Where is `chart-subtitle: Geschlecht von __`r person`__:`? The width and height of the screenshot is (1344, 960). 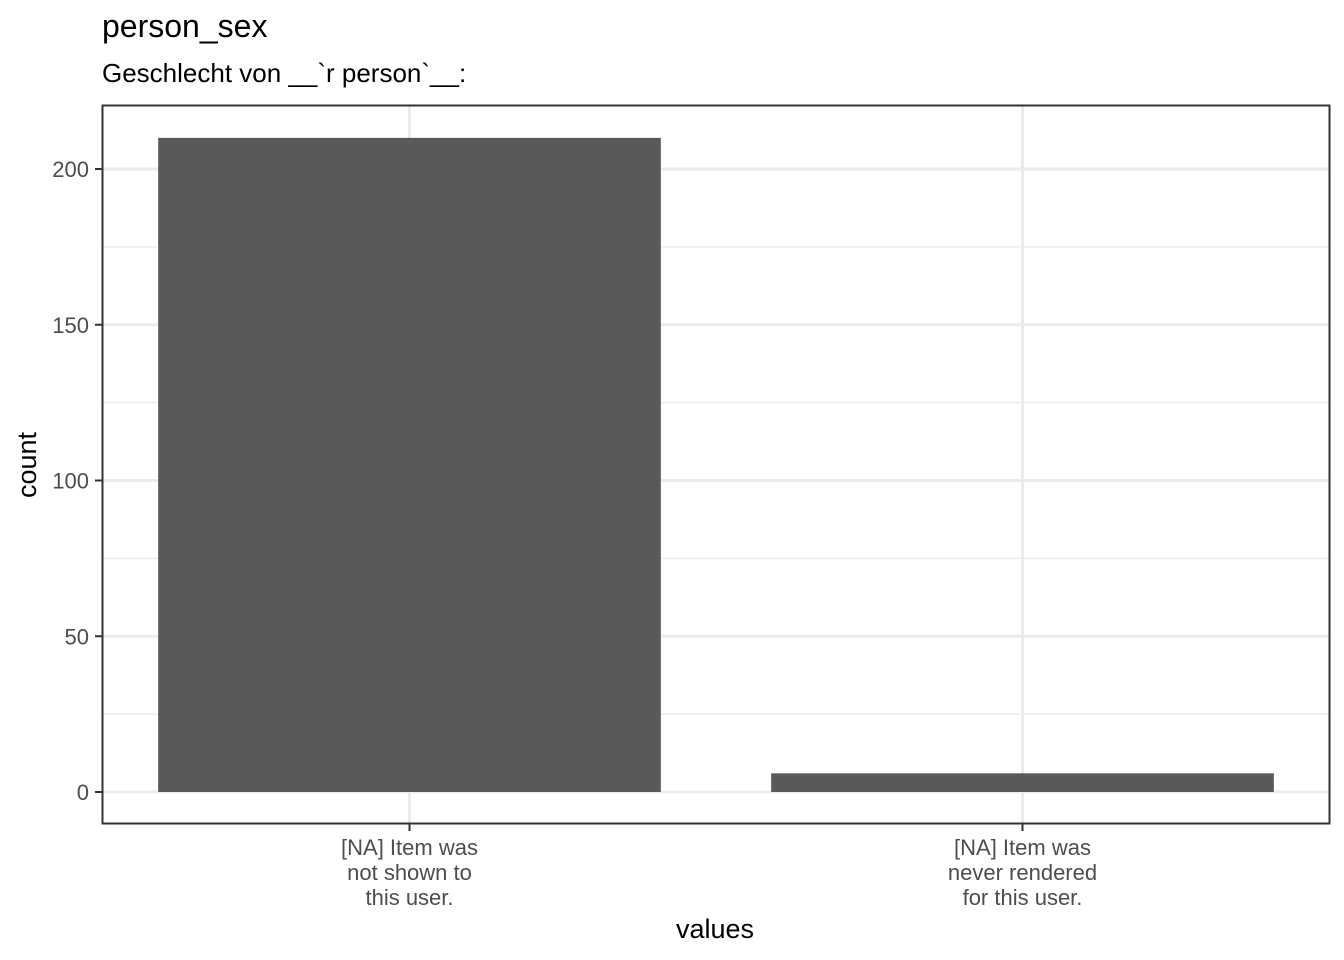
chart-subtitle: Geschlecht von __`r person`__: is located at coordinates (284, 73).